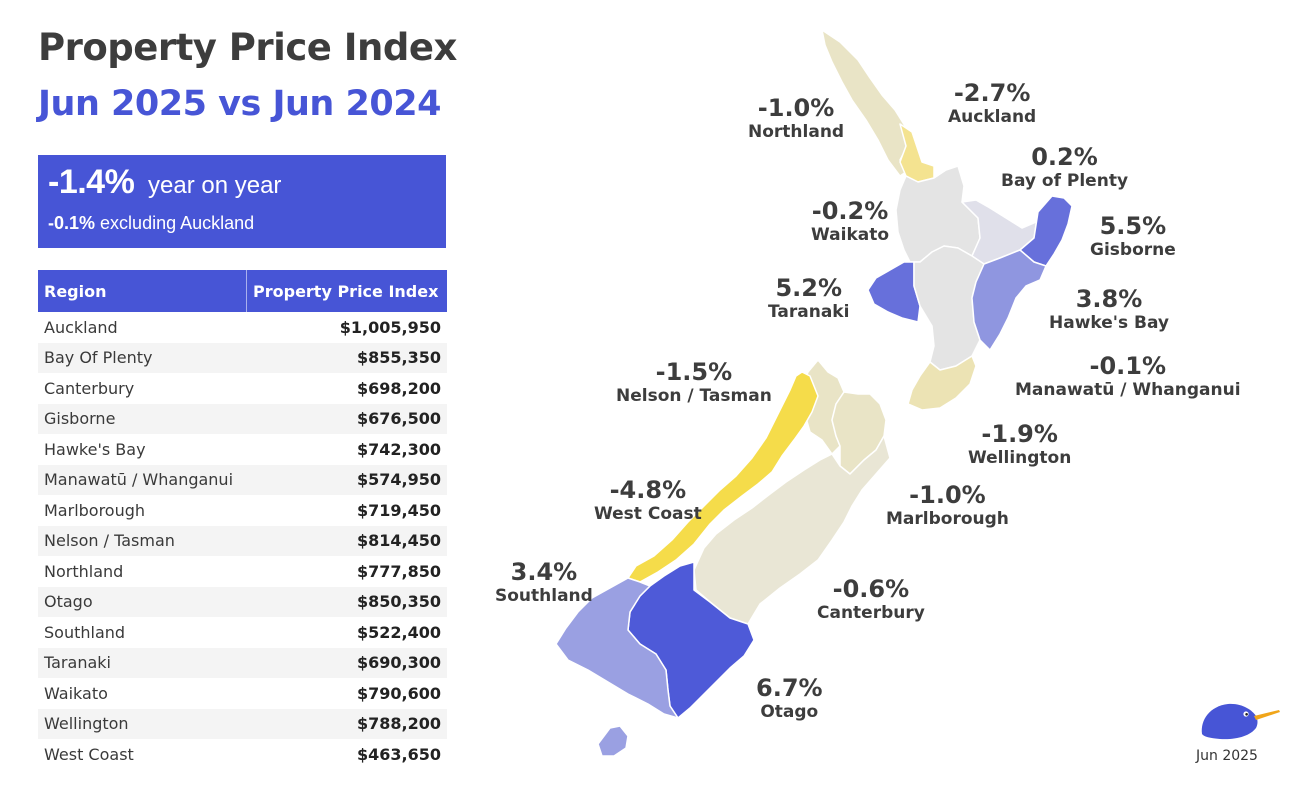  I want to click on sub-change-label: excluding Auckland, so click(177, 223).